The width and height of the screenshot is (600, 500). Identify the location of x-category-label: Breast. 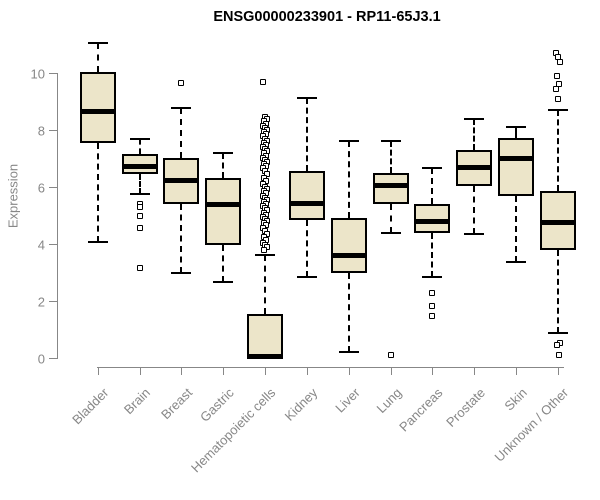
(176, 404).